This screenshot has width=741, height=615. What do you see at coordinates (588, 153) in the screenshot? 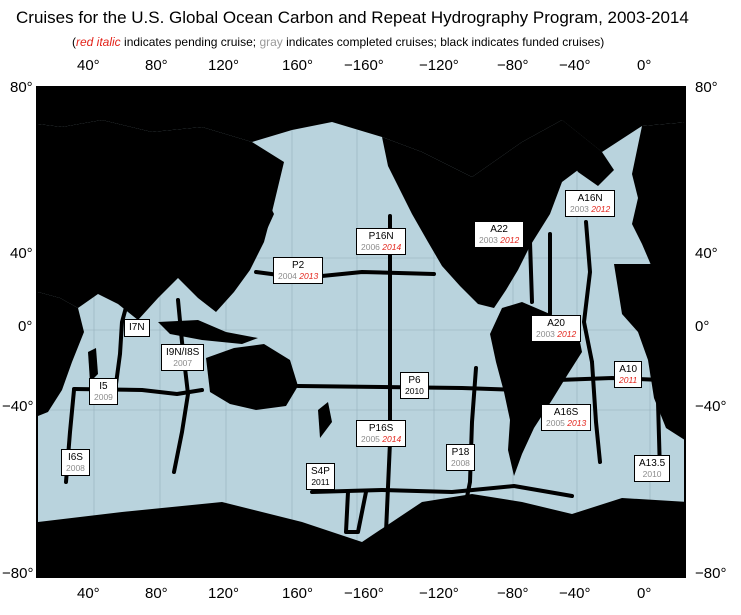
I see `greenland` at bounding box center [588, 153].